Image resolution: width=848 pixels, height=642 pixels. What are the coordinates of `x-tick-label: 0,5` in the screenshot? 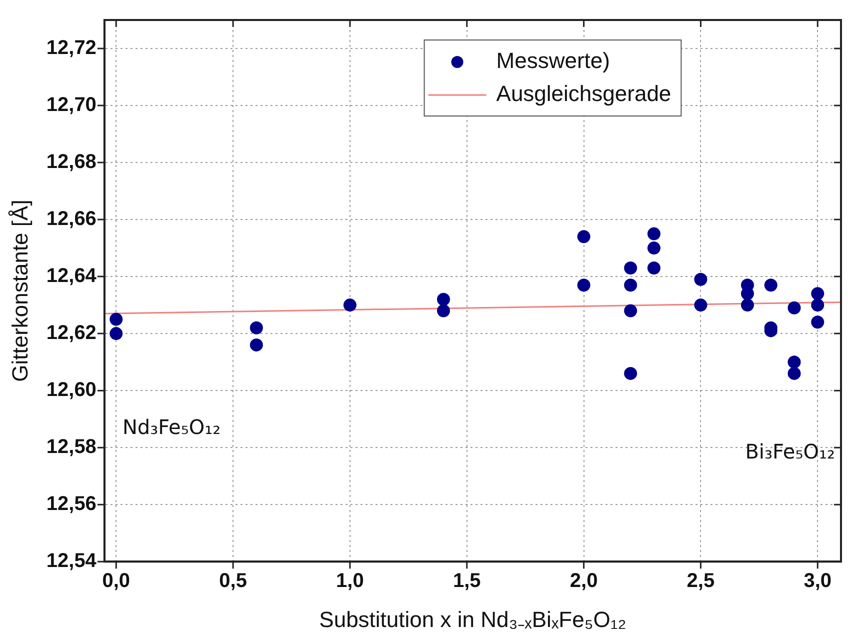 It's located at (233, 581).